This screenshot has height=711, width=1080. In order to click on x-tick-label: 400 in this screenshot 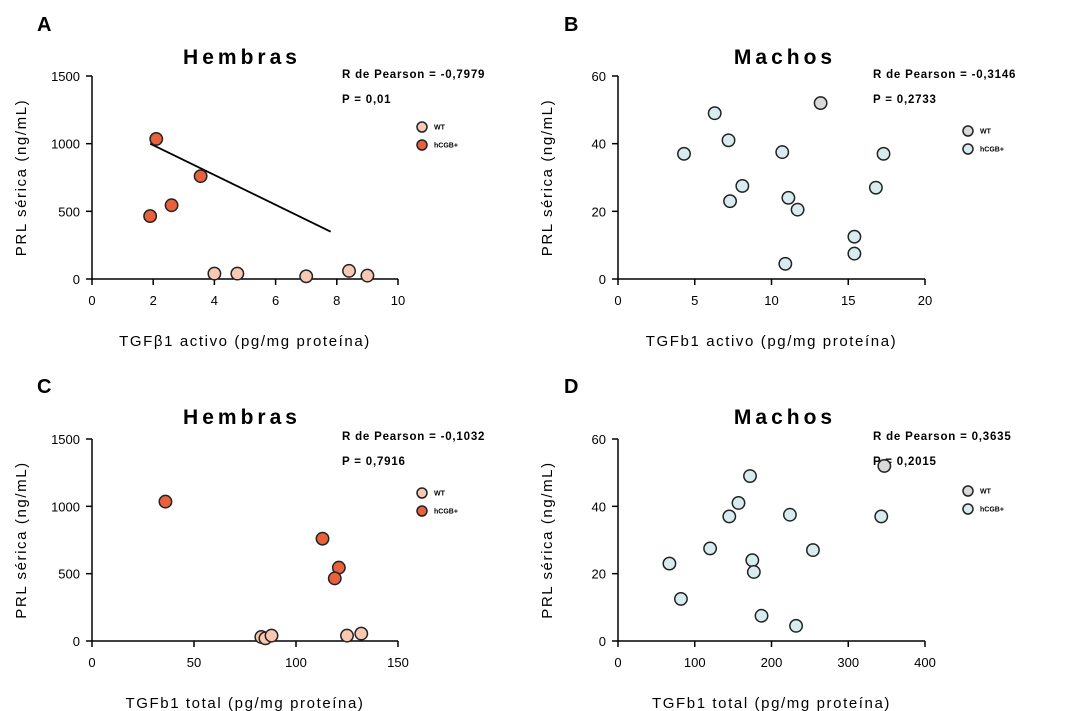, I will do `click(925, 662)`.